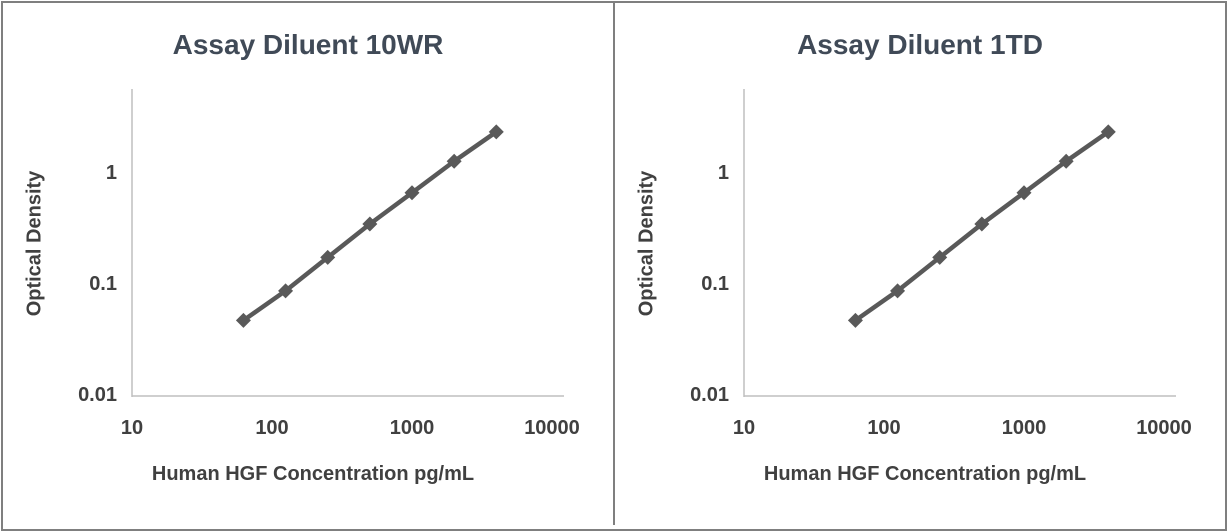 This screenshot has height=532, width=1228. Describe the element at coordinates (920, 44) in the screenshot. I see `chart-title-1td: Assay Diluent 1TD` at that location.